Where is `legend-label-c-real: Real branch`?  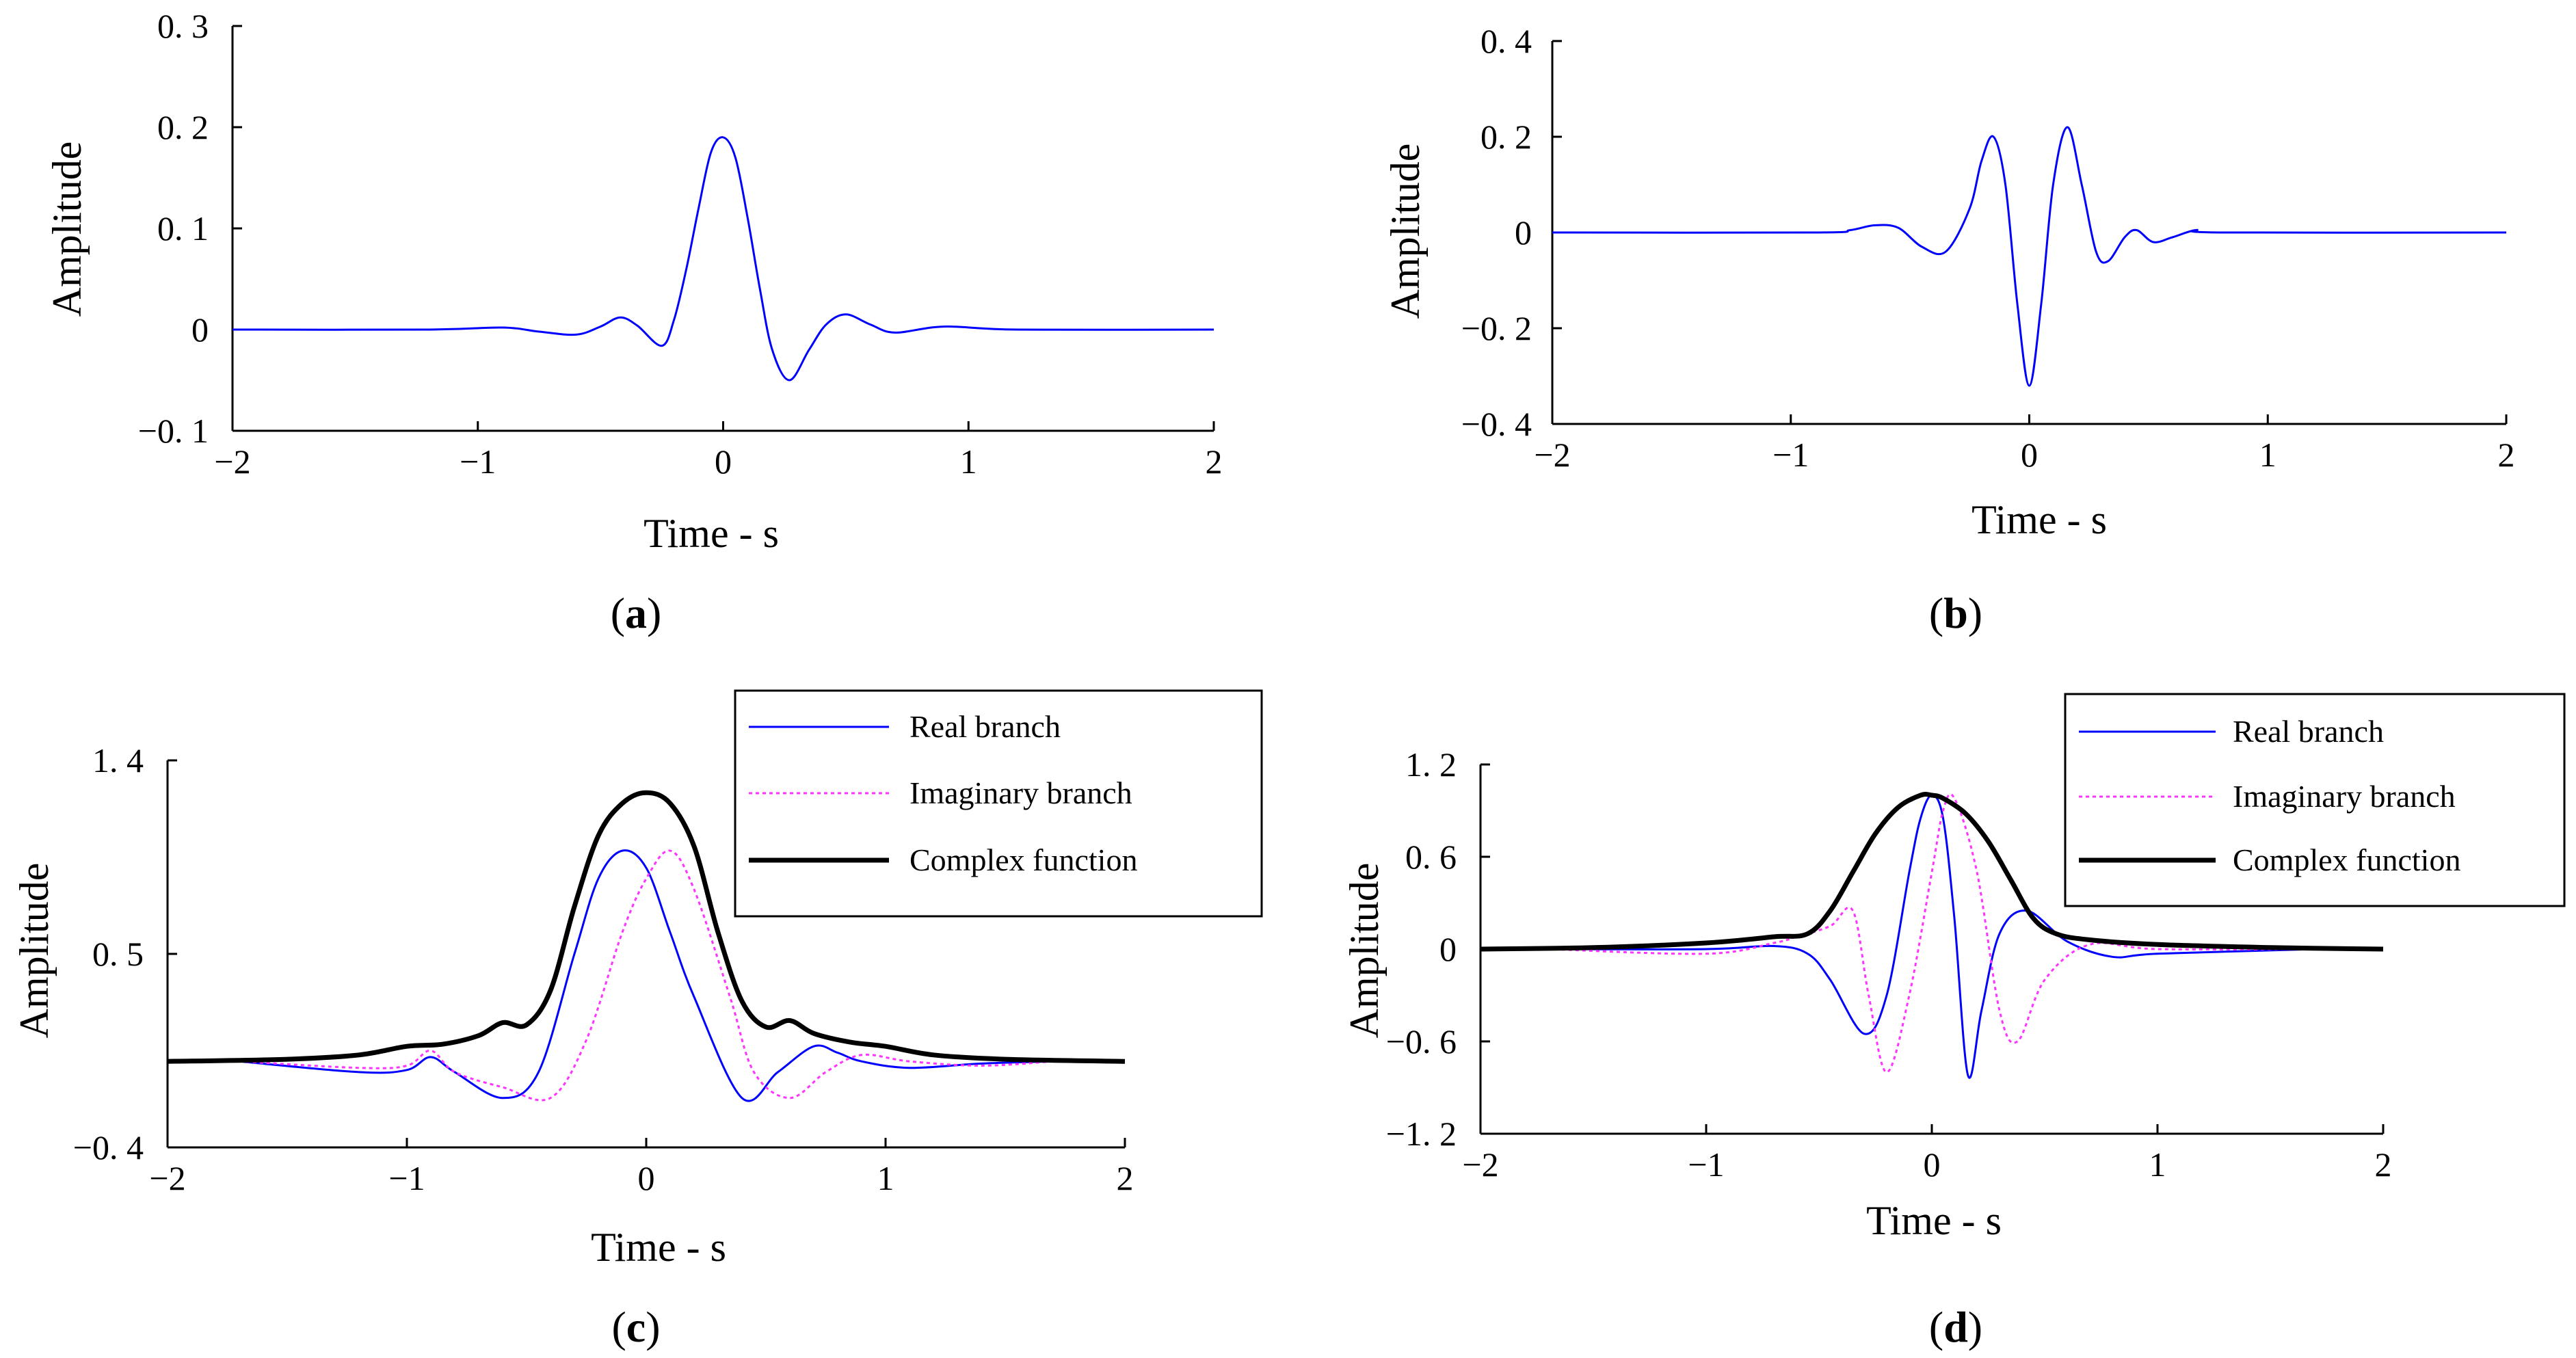 legend-label-c-real: Real branch is located at coordinates (985, 726).